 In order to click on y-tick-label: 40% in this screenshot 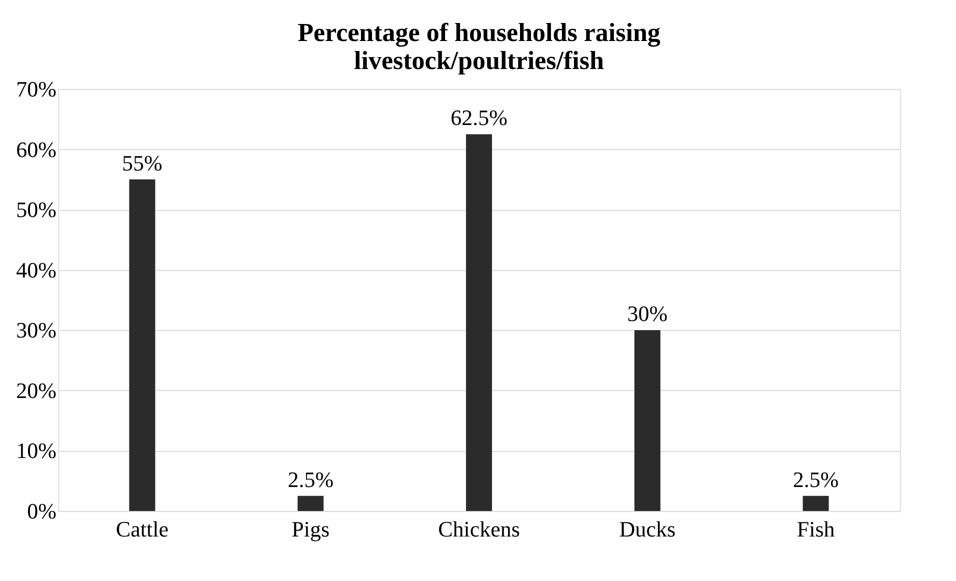, I will do `click(36, 269)`.